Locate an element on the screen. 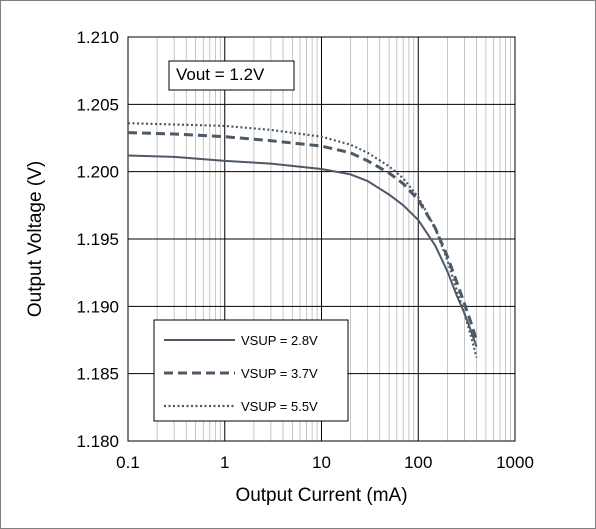 Image resolution: width=596 pixels, height=529 pixels. legend-label-1: VSUP = 2.8V is located at coordinates (279, 340).